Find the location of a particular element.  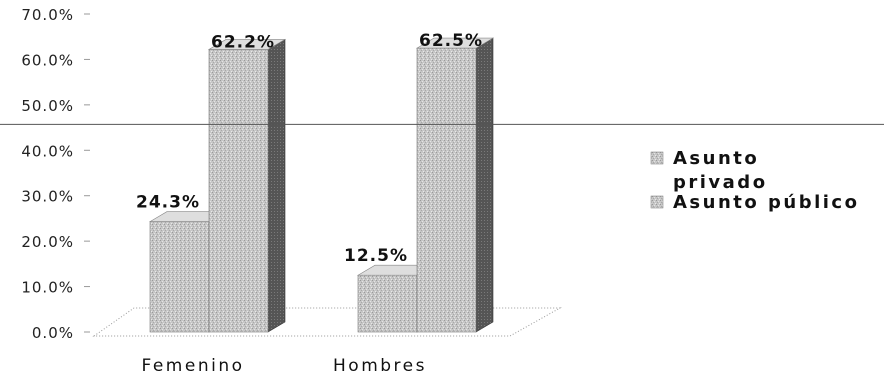

y-tick-label: 50.0% is located at coordinates (47, 106).